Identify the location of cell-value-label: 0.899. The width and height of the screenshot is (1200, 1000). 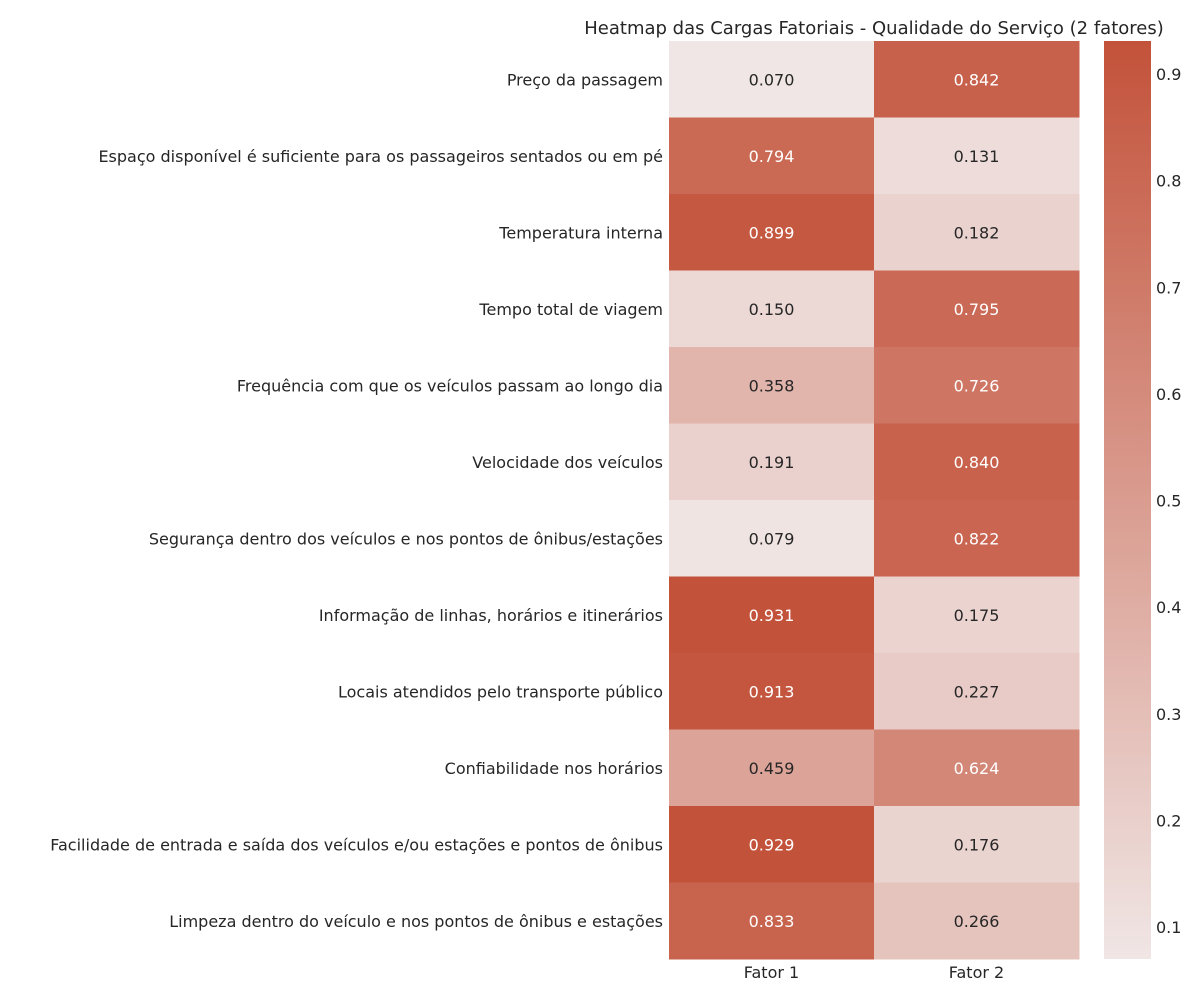
(772, 232).